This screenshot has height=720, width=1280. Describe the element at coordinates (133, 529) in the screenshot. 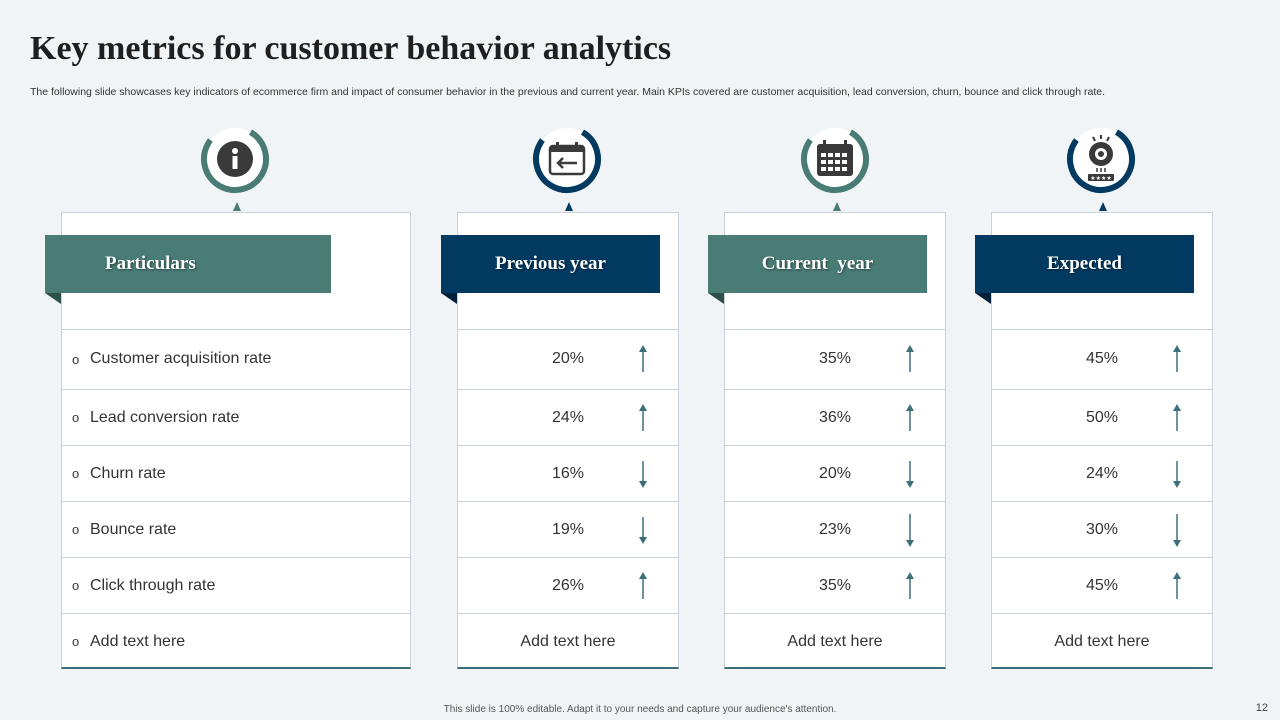

I see `row-label: Bounce rate` at that location.